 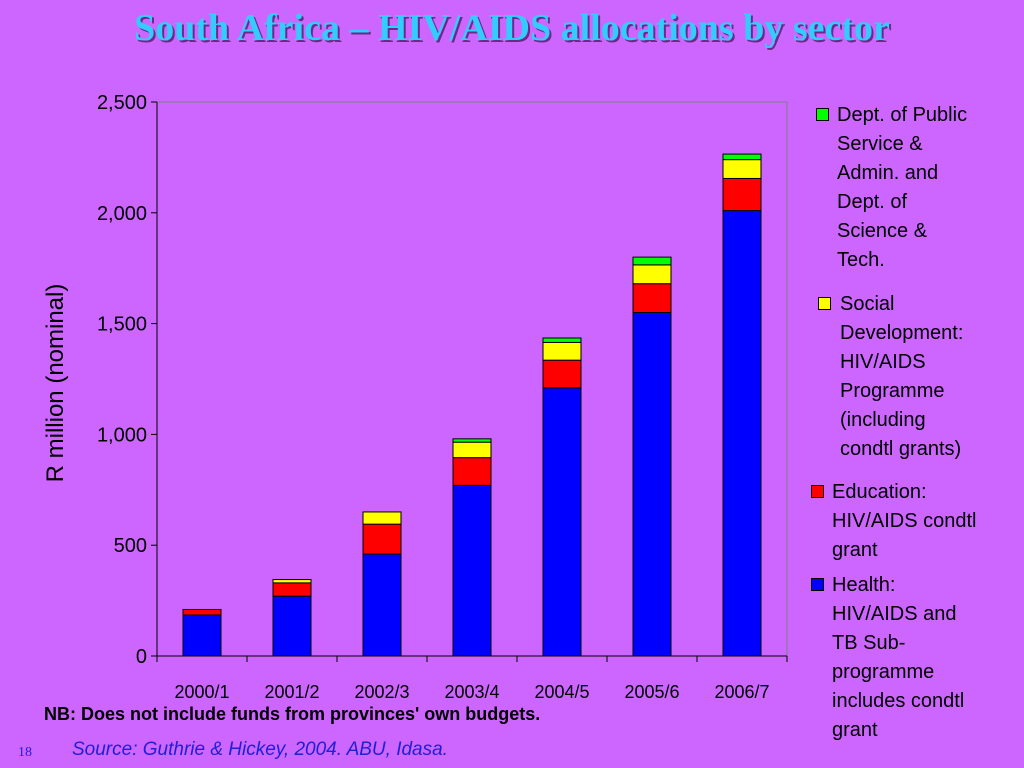 What do you see at coordinates (824, 303) in the screenshot?
I see `legend-swatch-yellow` at bounding box center [824, 303].